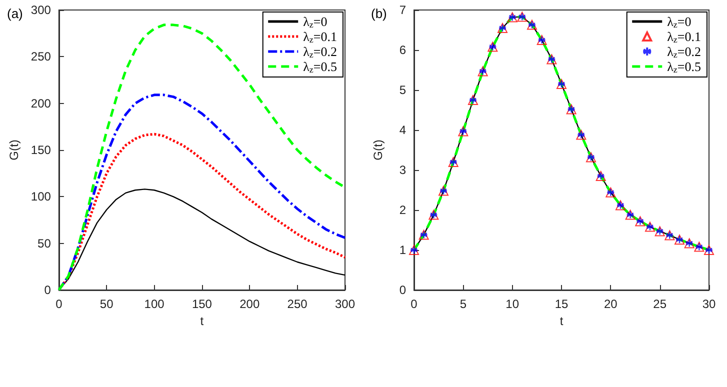 This screenshot has height=387, width=727. What do you see at coordinates (402, 90) in the screenshot?
I see `y-tick-label: 5` at bounding box center [402, 90].